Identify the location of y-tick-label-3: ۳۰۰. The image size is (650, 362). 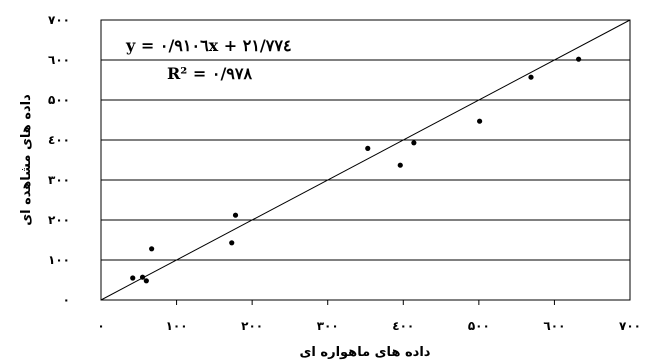
(59, 180).